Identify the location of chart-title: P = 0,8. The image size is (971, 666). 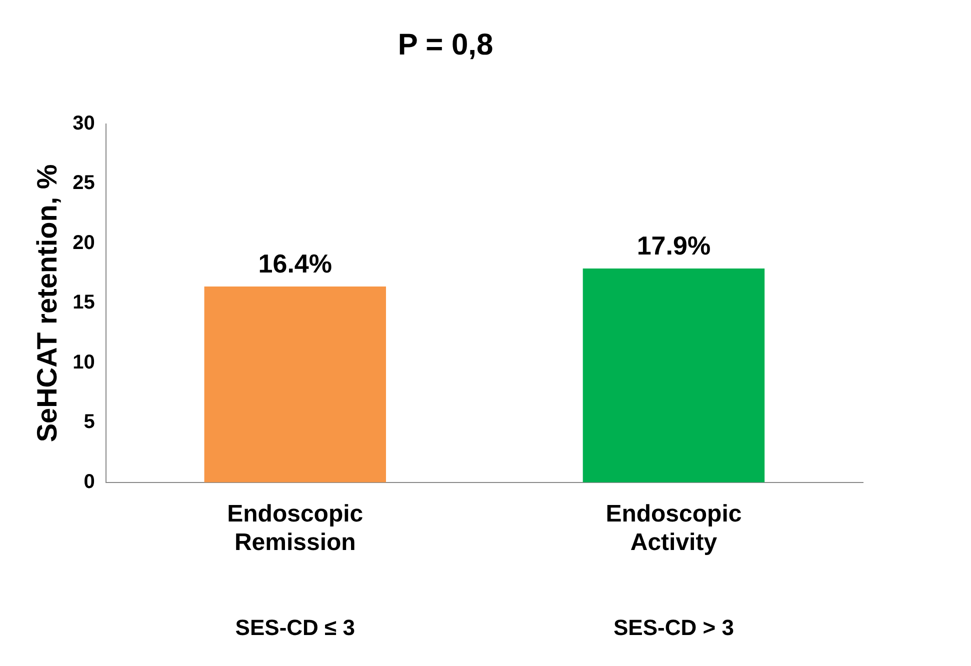
(446, 45).